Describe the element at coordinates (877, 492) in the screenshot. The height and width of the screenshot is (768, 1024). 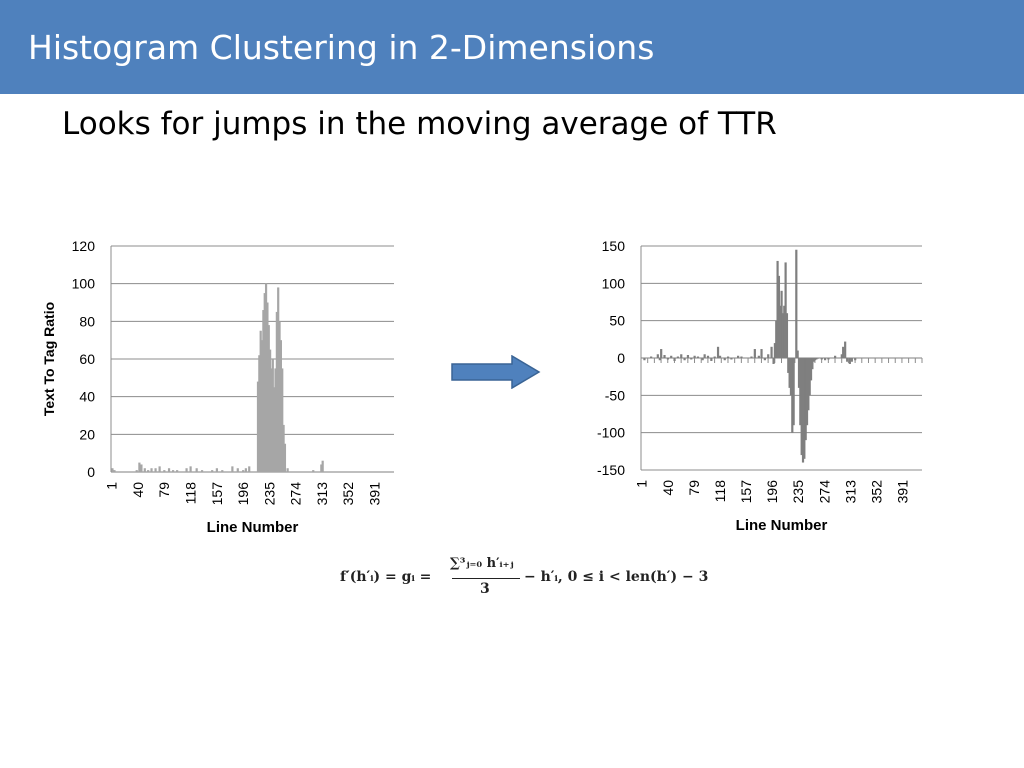
I see `x-tick-label: 352` at that location.